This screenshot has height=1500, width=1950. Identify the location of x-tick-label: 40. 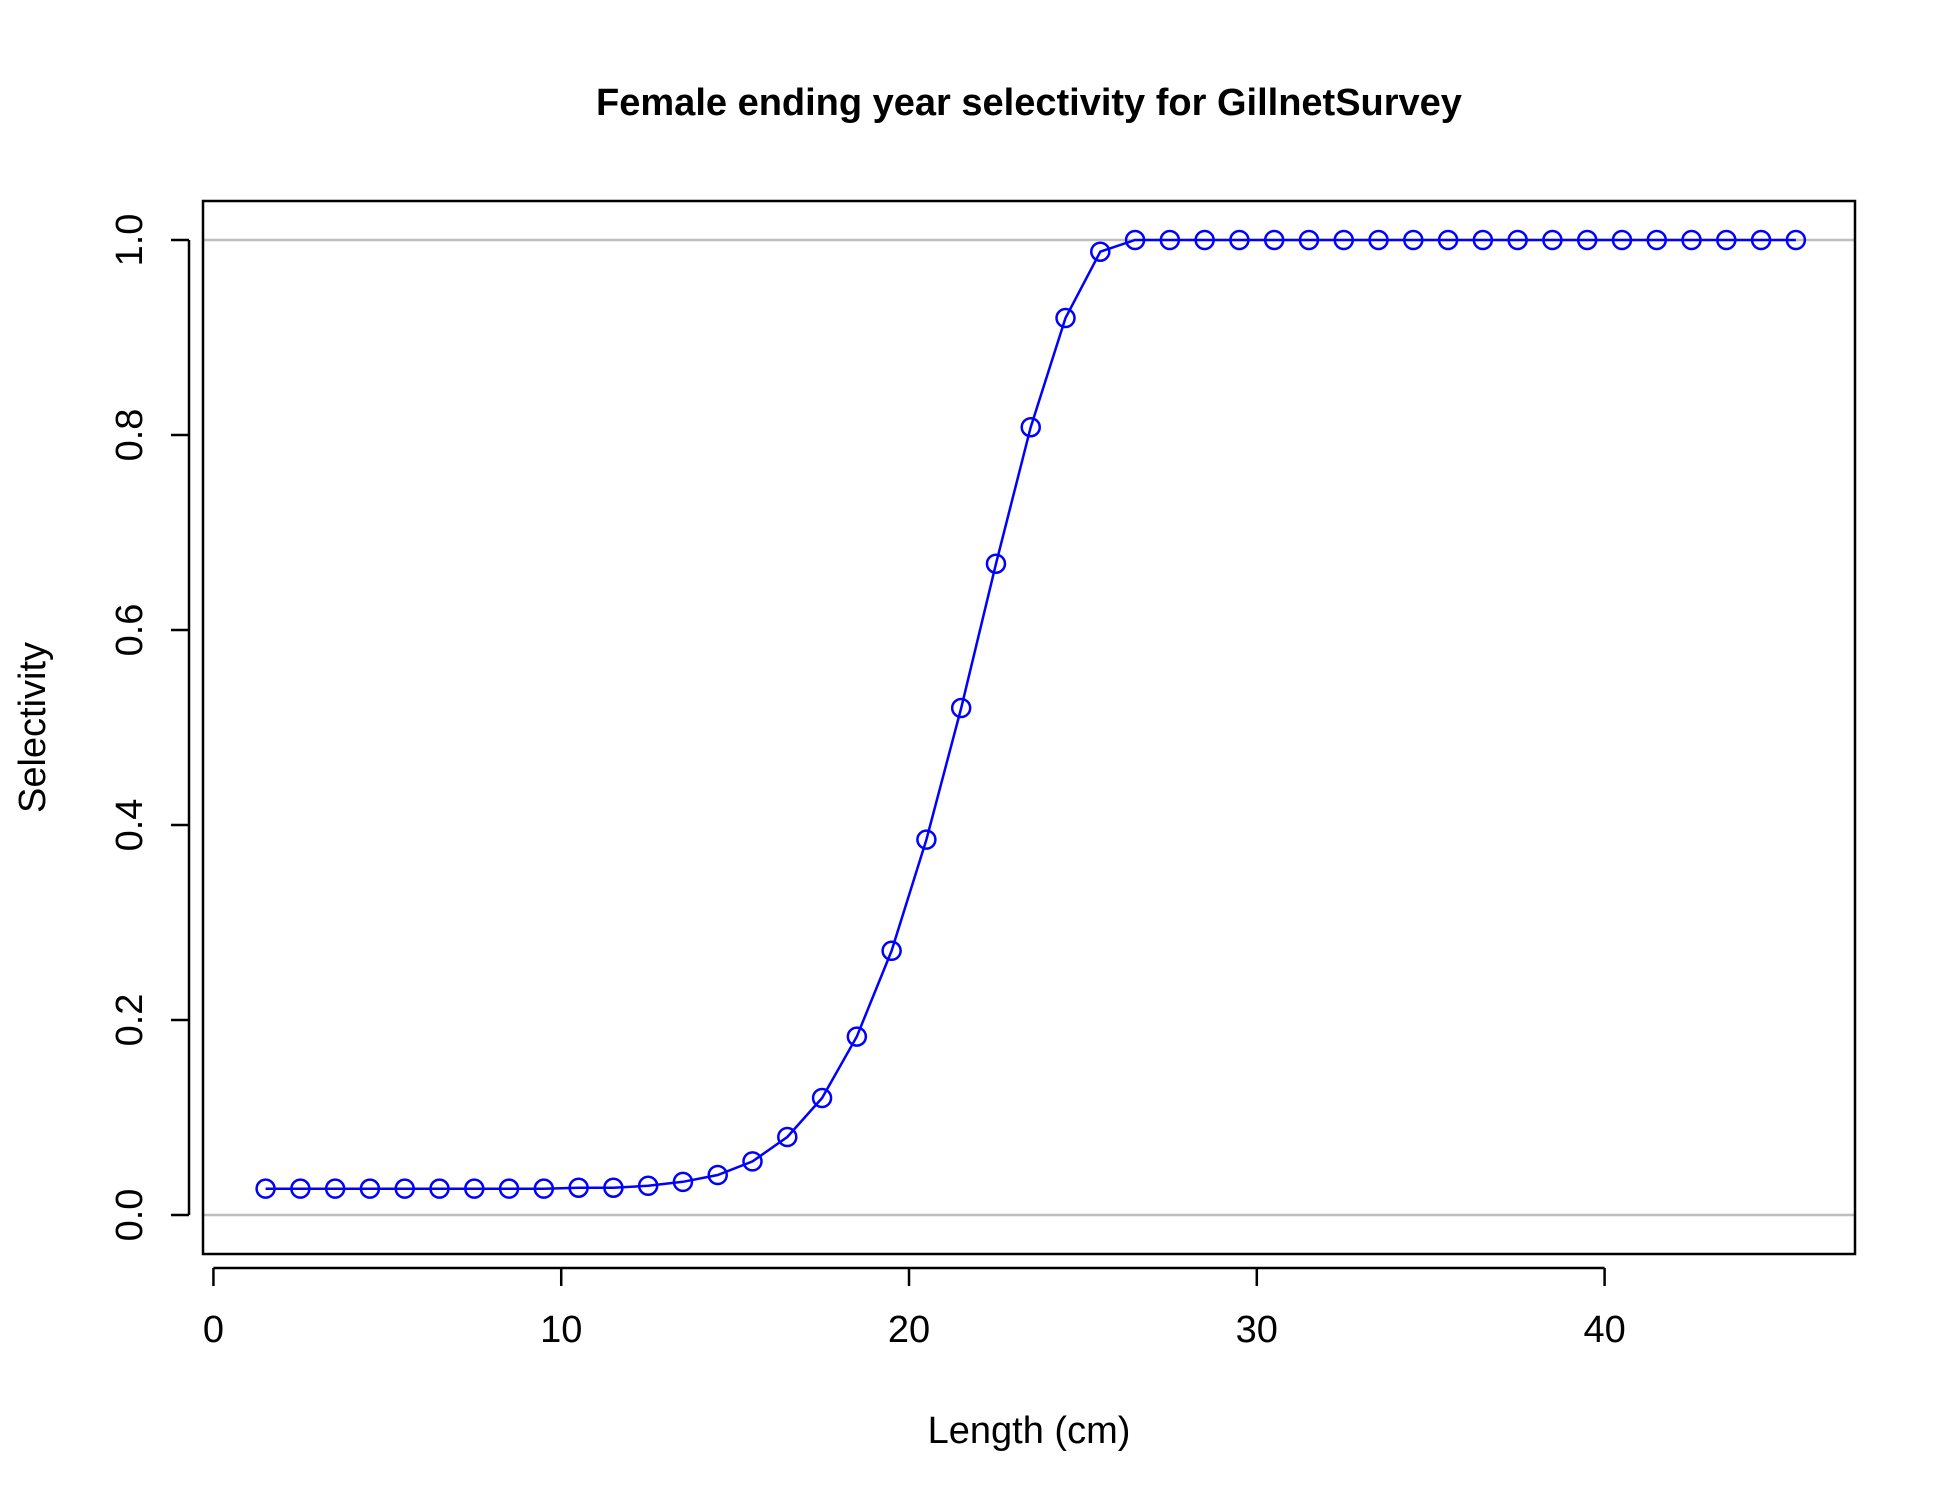
(1604, 1330).